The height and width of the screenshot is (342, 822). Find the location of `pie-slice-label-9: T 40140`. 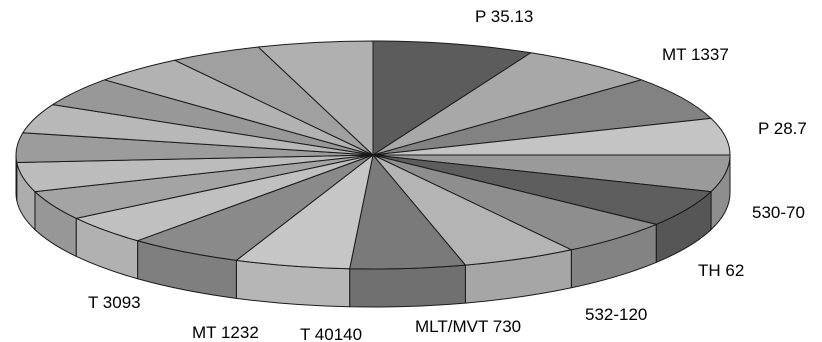

pie-slice-label-9: T 40140 is located at coordinates (331, 333).